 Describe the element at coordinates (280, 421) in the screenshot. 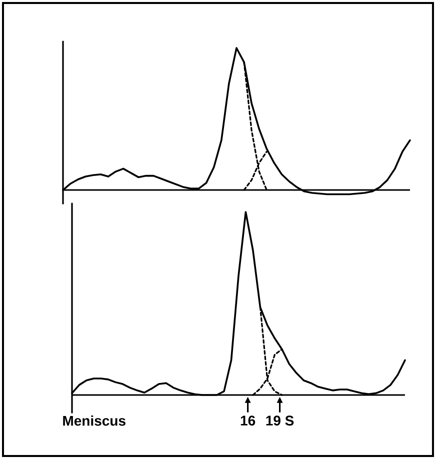

I see `text: 19 S` at that location.